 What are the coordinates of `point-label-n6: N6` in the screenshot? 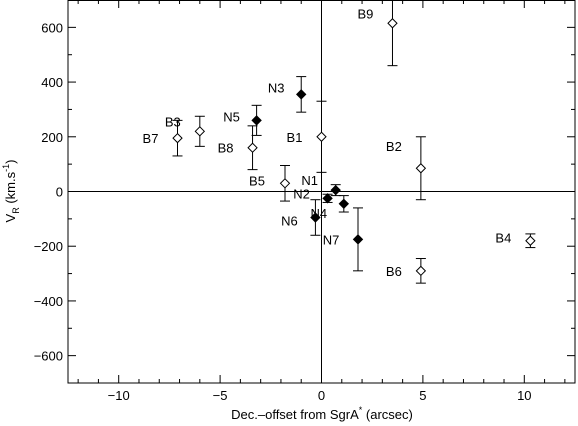 It's located at (289, 220).